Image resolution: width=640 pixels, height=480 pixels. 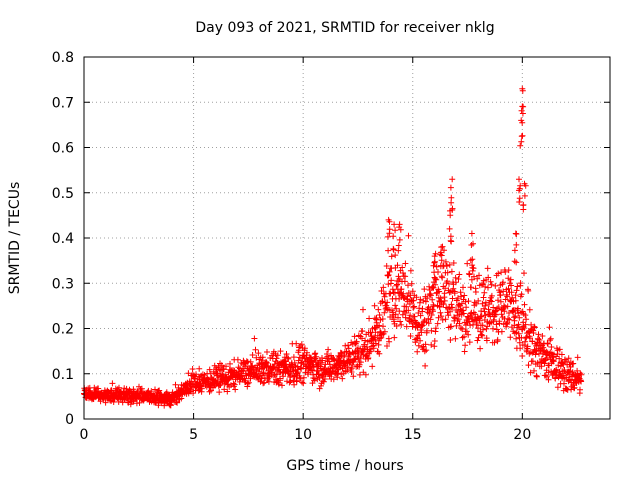 What do you see at coordinates (63, 330) in the screenshot?
I see `y-tick-label: 0.2` at bounding box center [63, 330].